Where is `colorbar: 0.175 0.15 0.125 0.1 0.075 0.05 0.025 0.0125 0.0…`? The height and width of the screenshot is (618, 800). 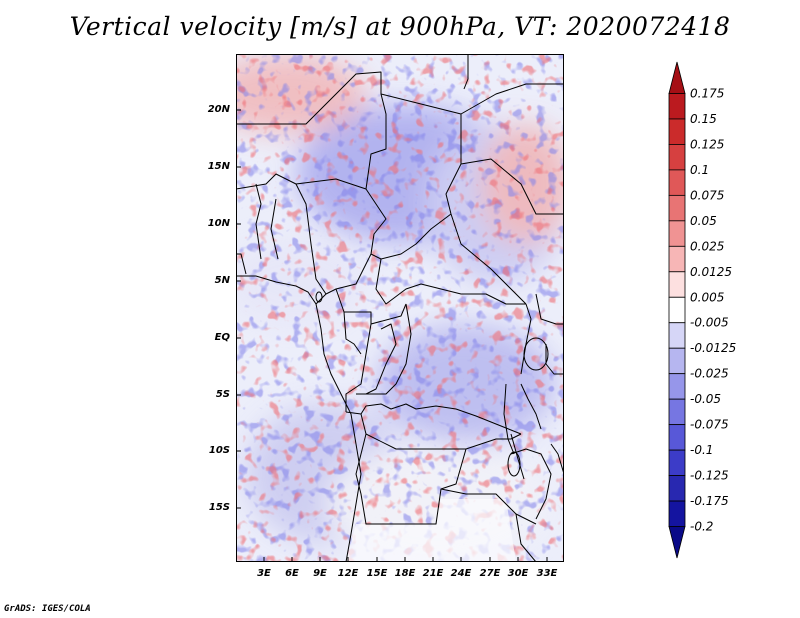
colorbar: 0.175 0.15 0.125 0.1 0.075 0.05 0.025 0.0125 0.0… is located at coordinates (702, 310).